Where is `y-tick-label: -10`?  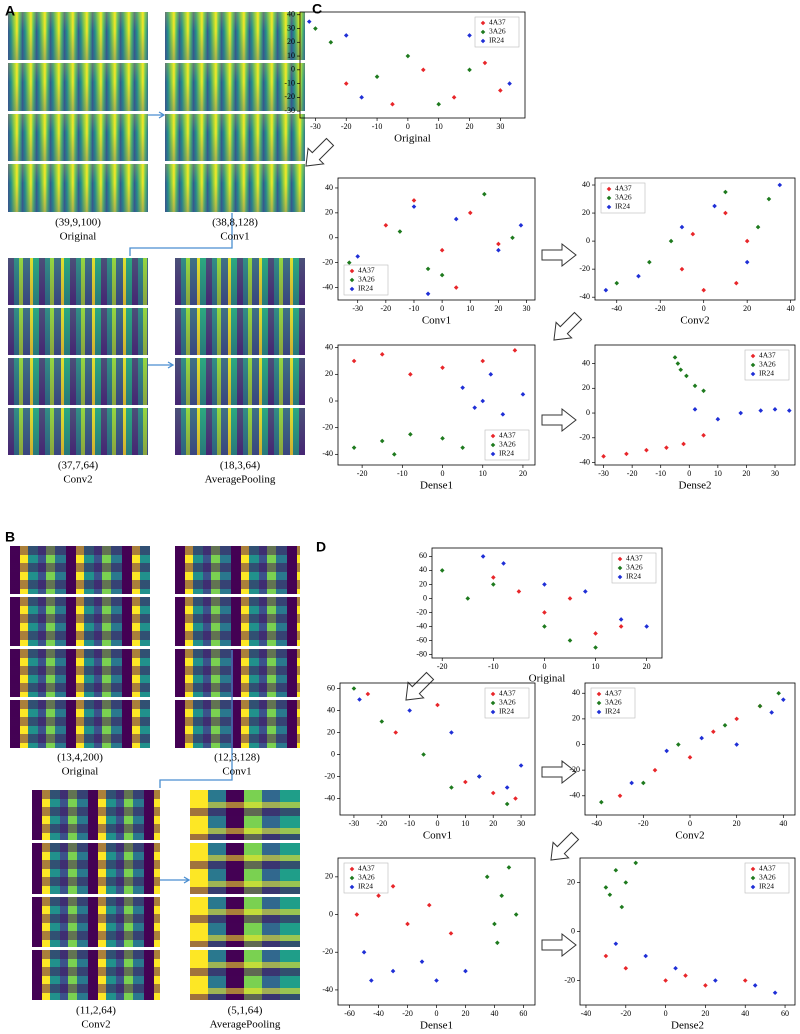
y-tick-label: -10 is located at coordinates (289, 82).